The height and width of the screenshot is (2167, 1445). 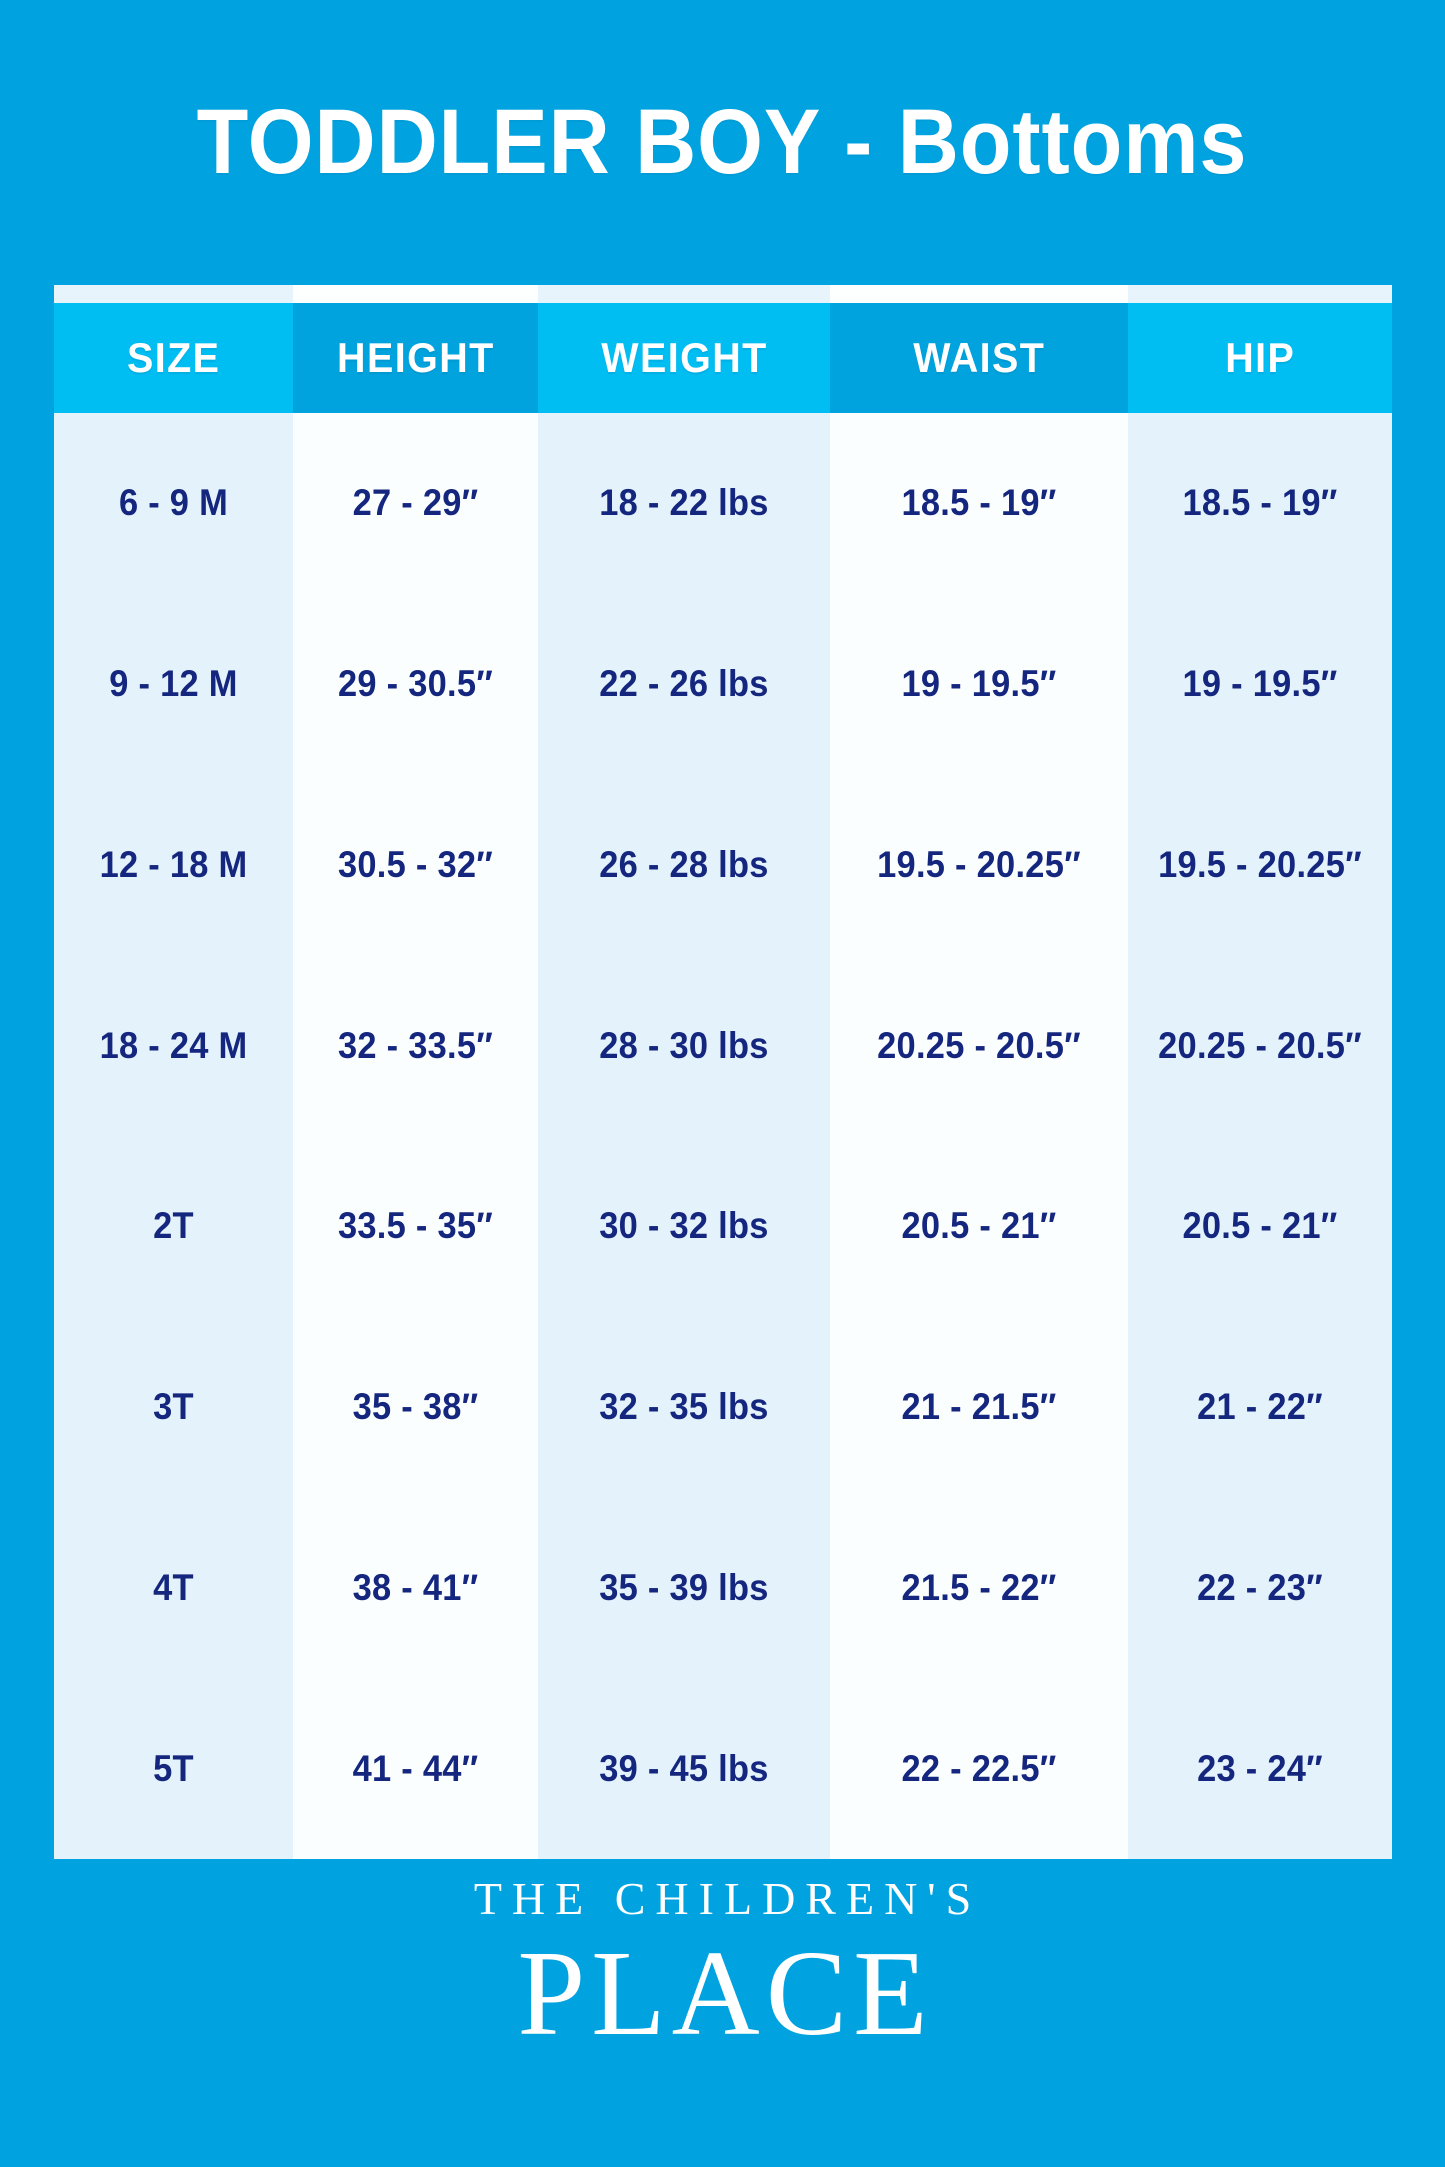 What do you see at coordinates (415, 294) in the screenshot?
I see `top-strip-cell-height` at bounding box center [415, 294].